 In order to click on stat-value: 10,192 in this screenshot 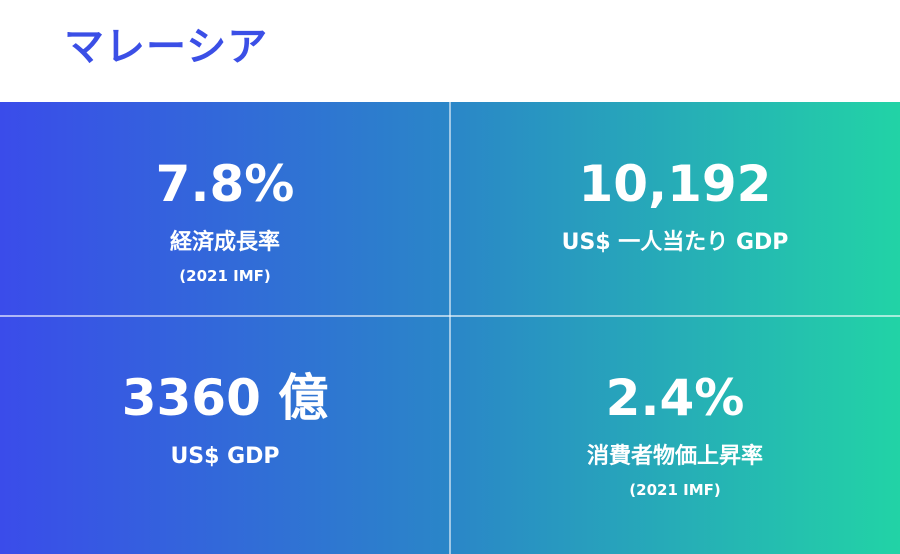, I will do `click(675, 184)`.